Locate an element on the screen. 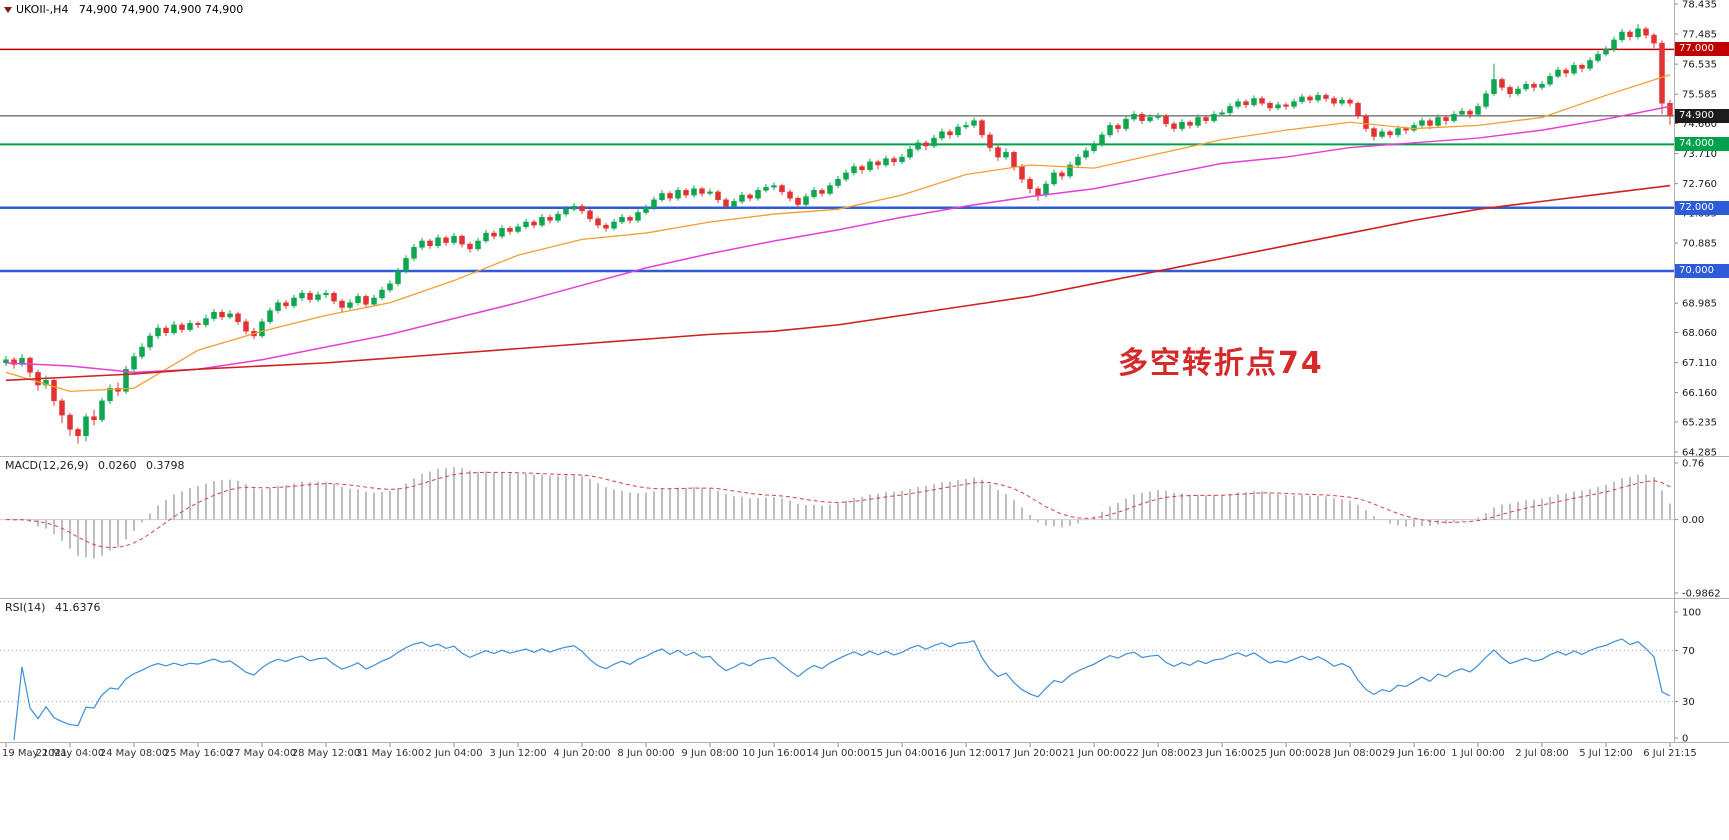 The height and width of the screenshot is (840, 1729). time-axis-label: 24 May 08:00 is located at coordinates (134, 753).